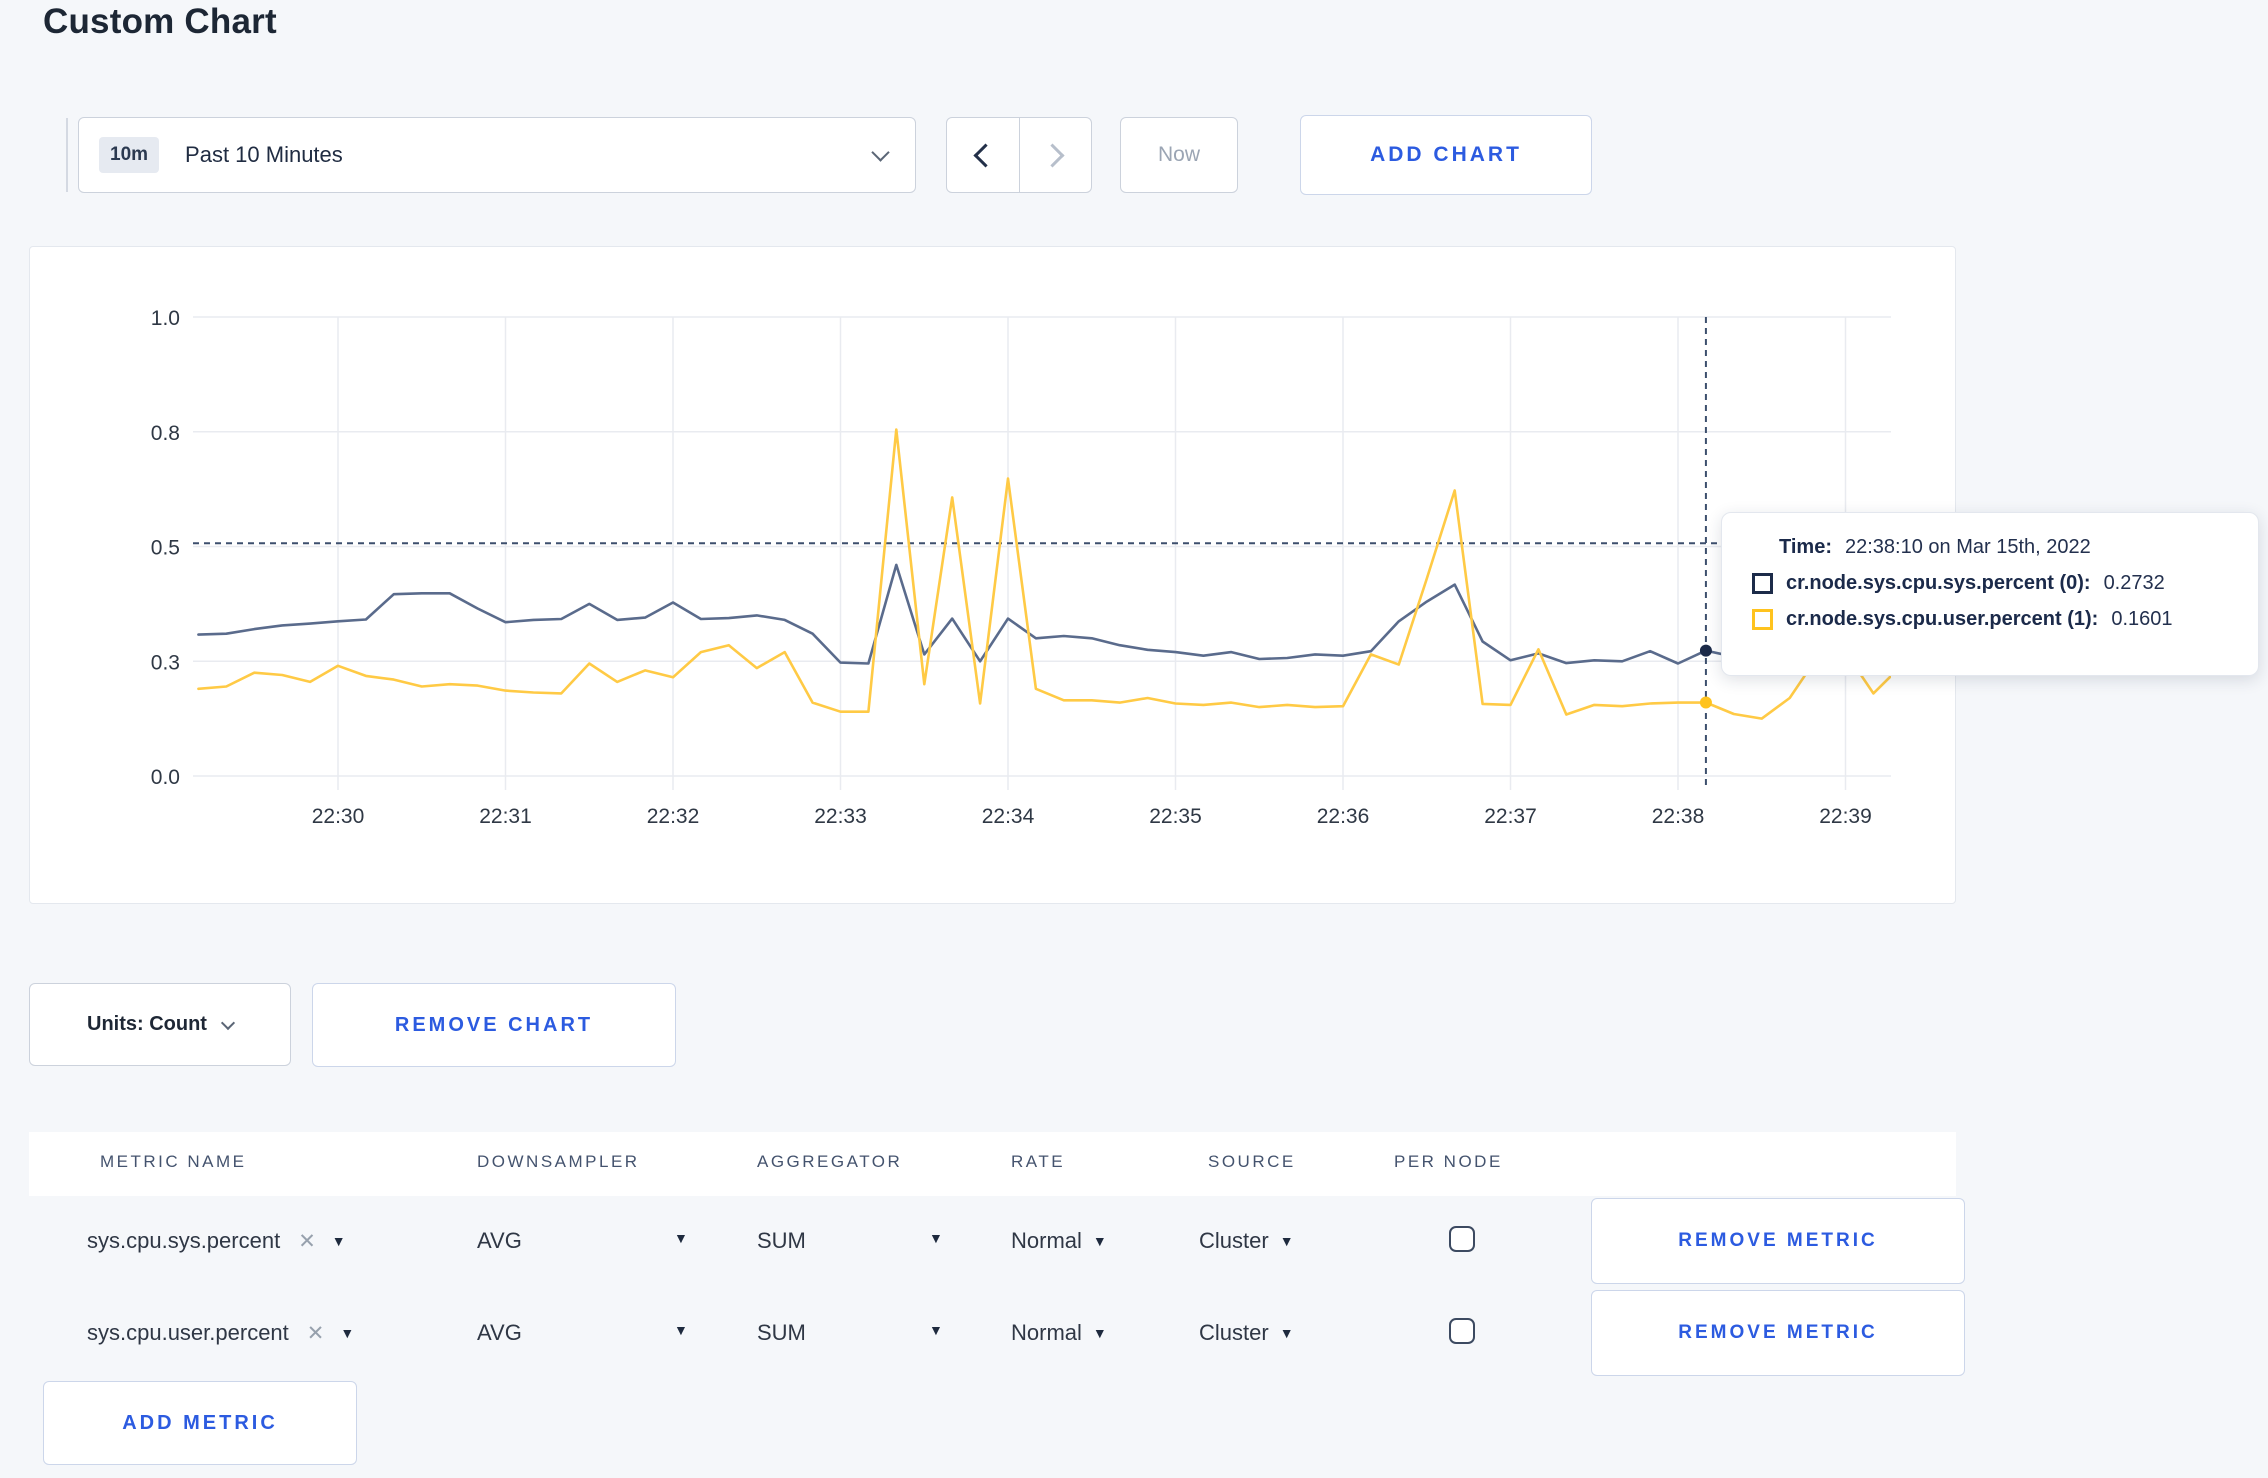  What do you see at coordinates (1179, 155) in the screenshot?
I see `now-button: Now` at bounding box center [1179, 155].